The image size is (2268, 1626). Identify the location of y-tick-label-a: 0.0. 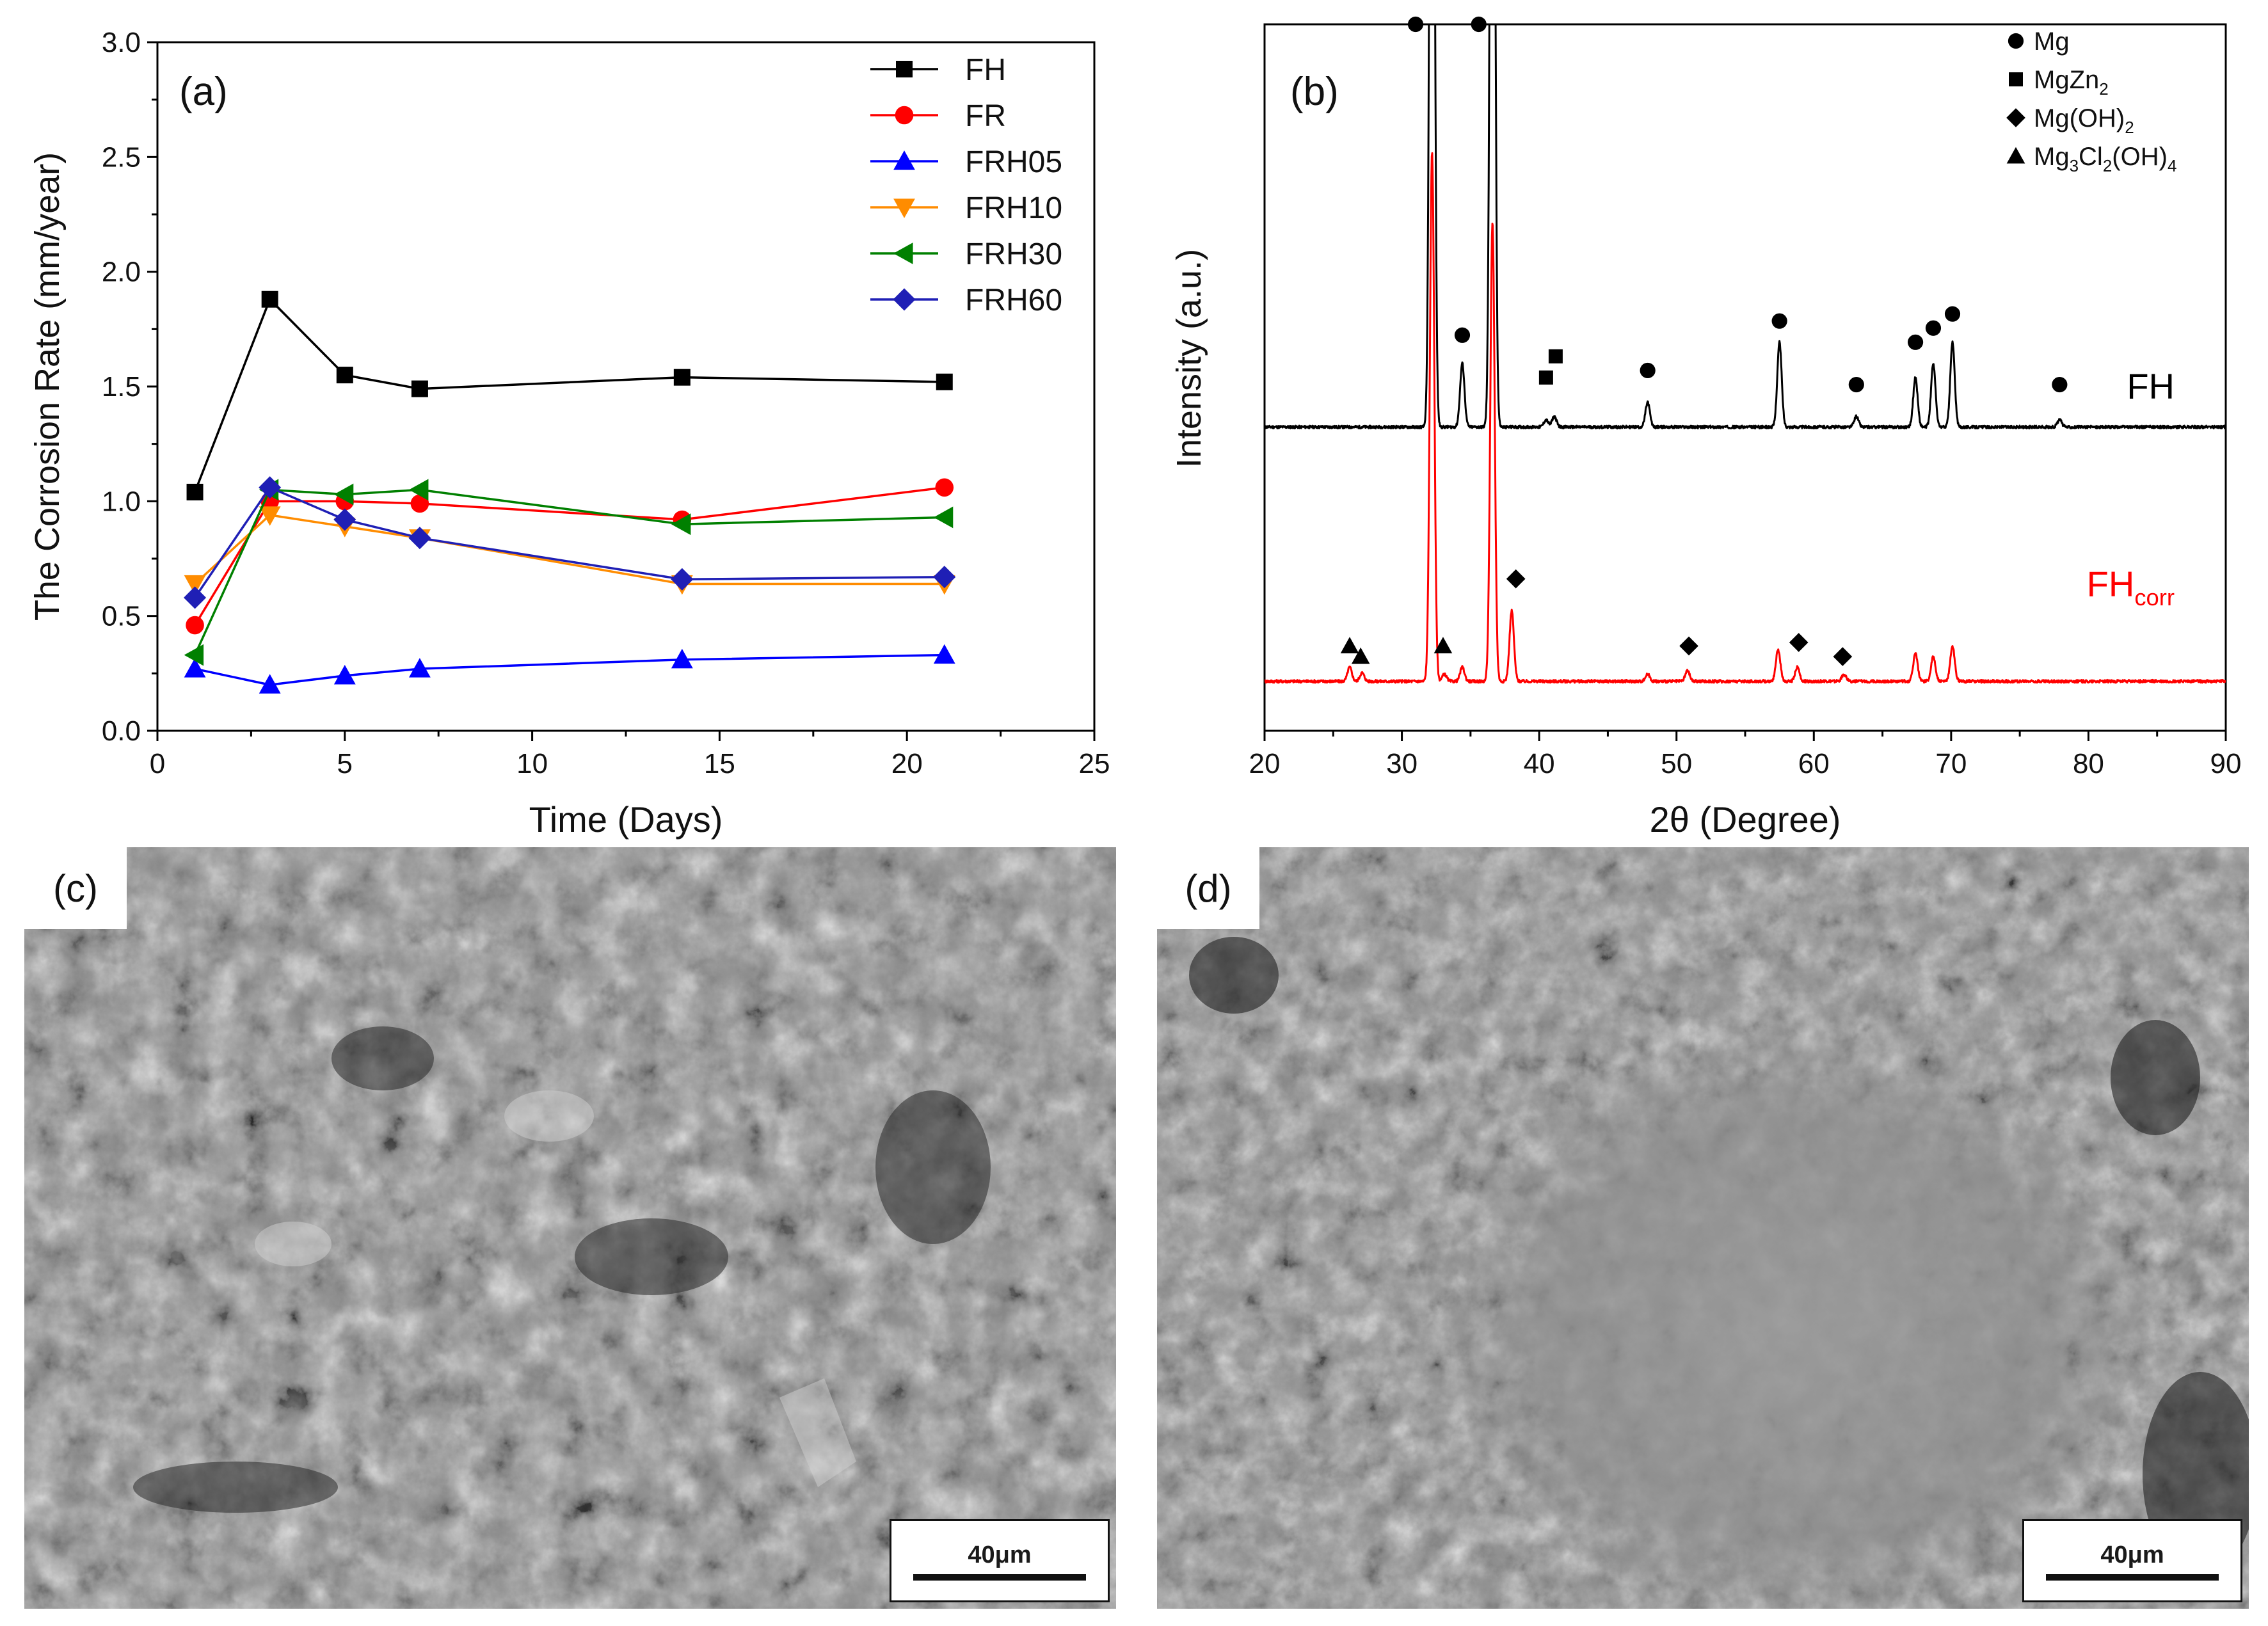
(122, 731).